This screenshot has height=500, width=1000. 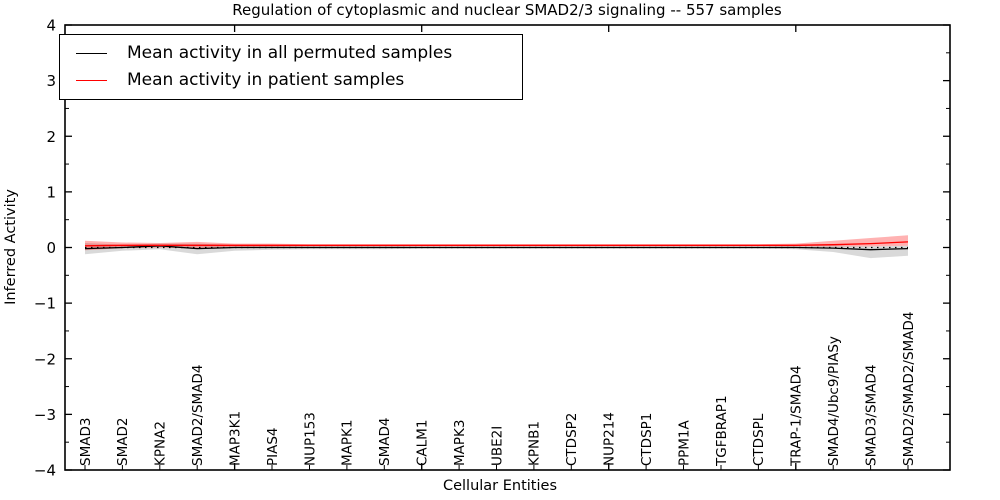 What do you see at coordinates (535, 443) in the screenshot?
I see `x-tick-label: KPNB1` at bounding box center [535, 443].